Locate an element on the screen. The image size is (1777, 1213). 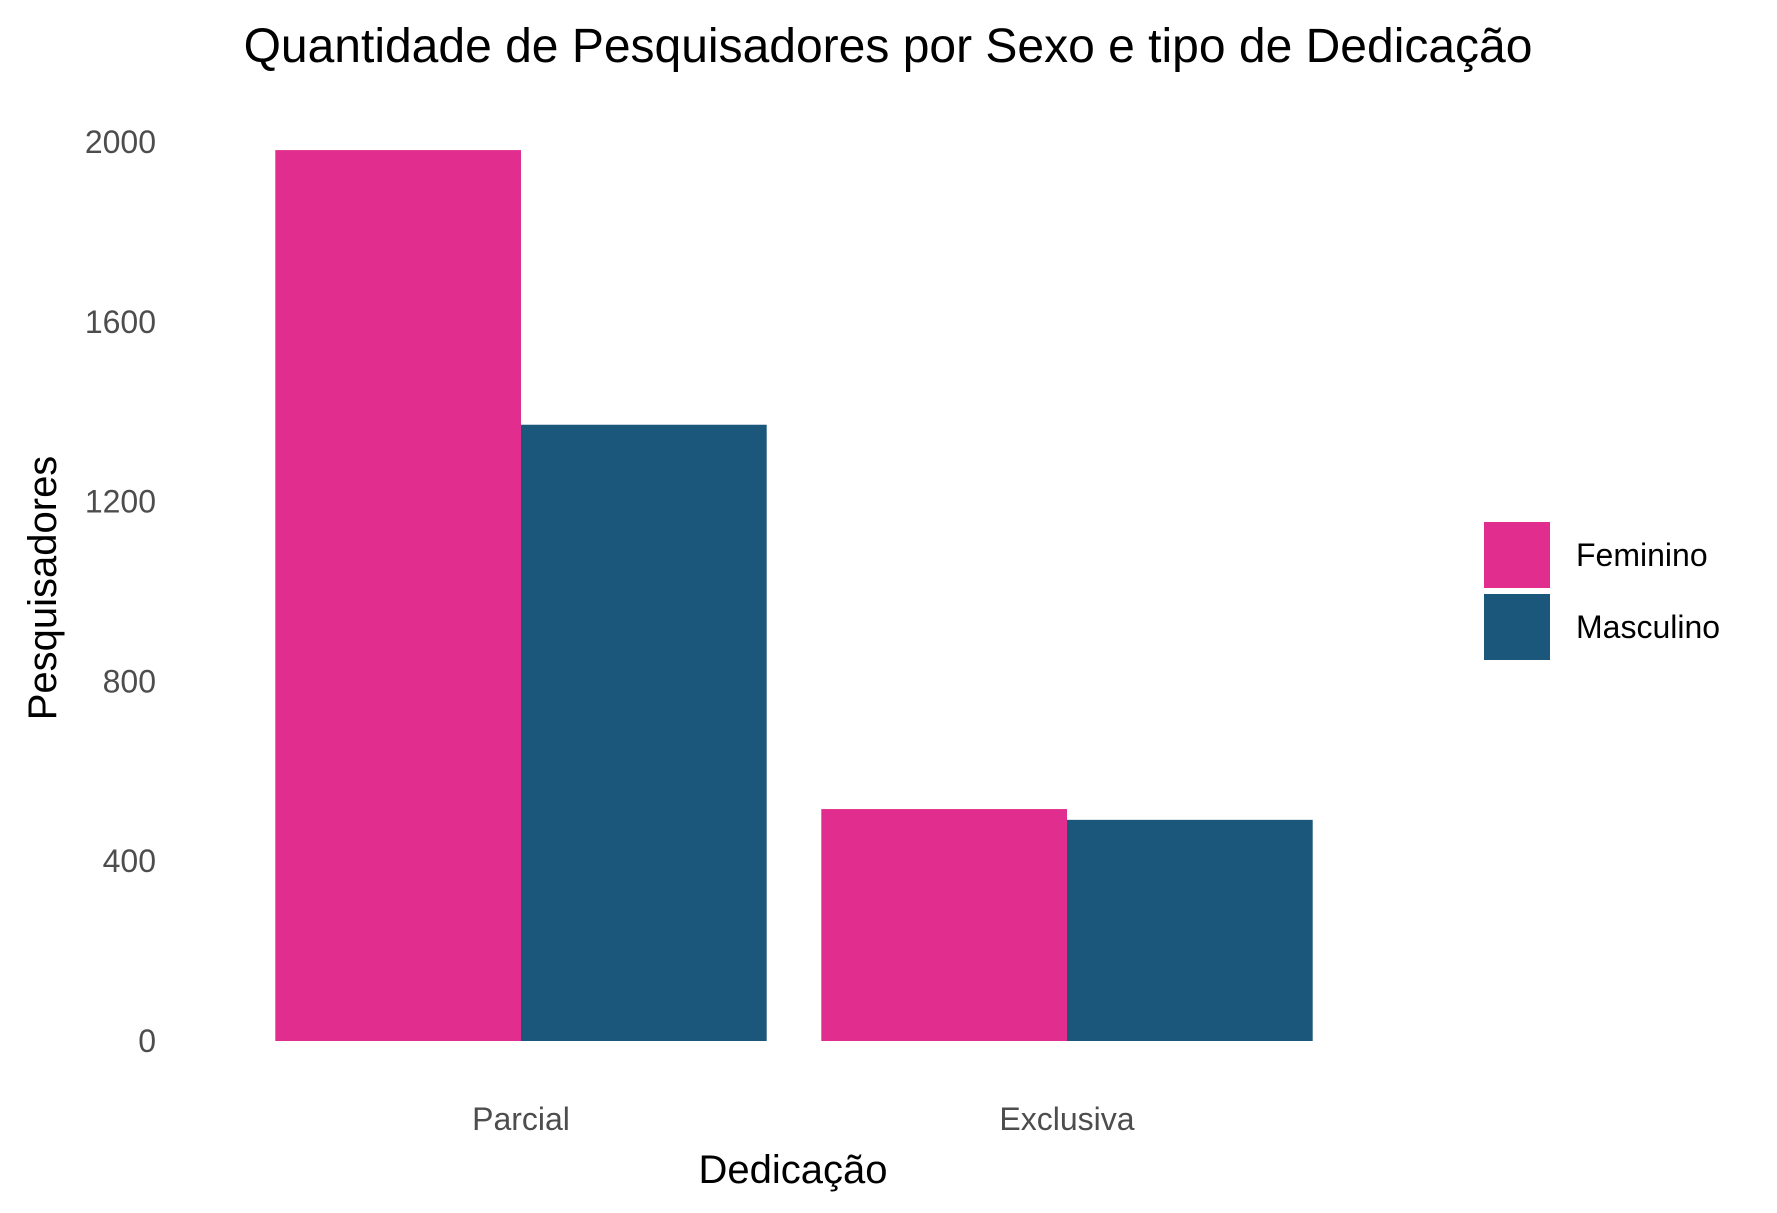
legend-label-feminino: Feminino is located at coordinates (1642, 555).